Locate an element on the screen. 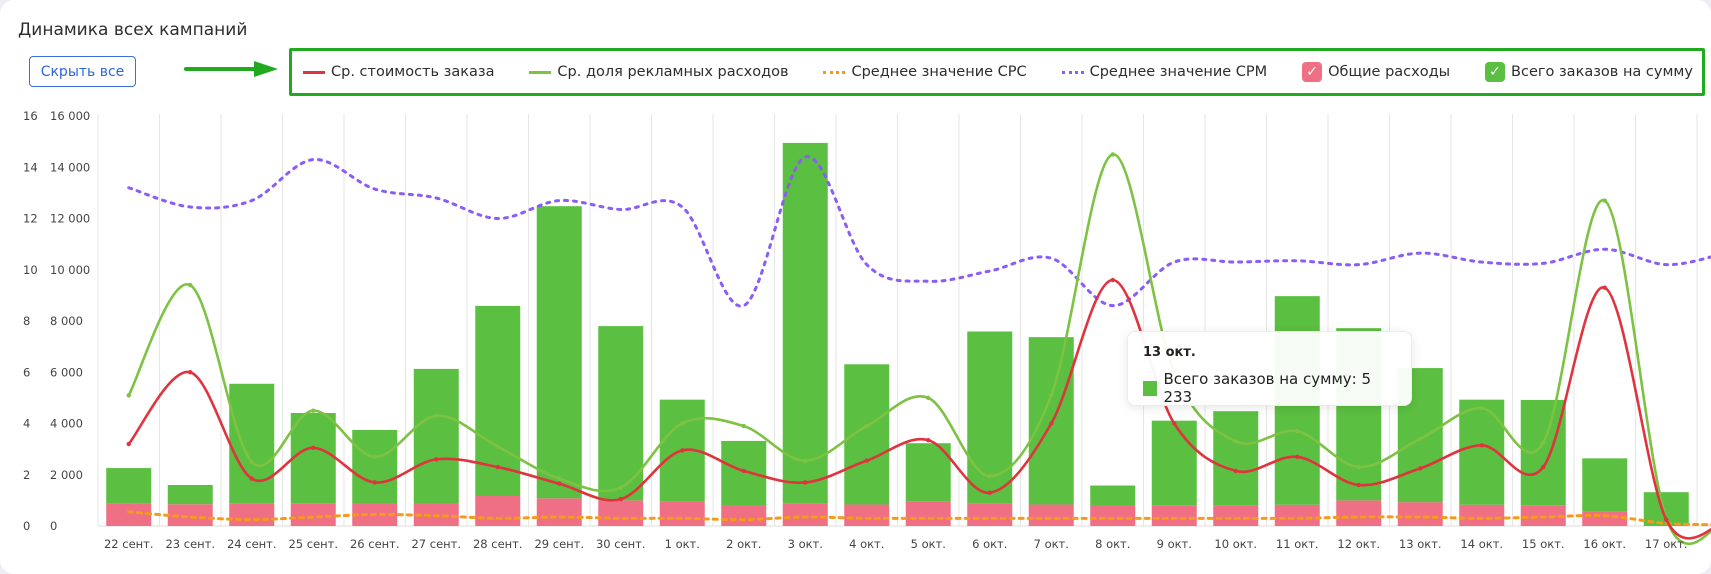 This screenshot has height=574, width=1711. legend-item-total-orders: ✓ Всего заказов на сумму is located at coordinates (1589, 72).